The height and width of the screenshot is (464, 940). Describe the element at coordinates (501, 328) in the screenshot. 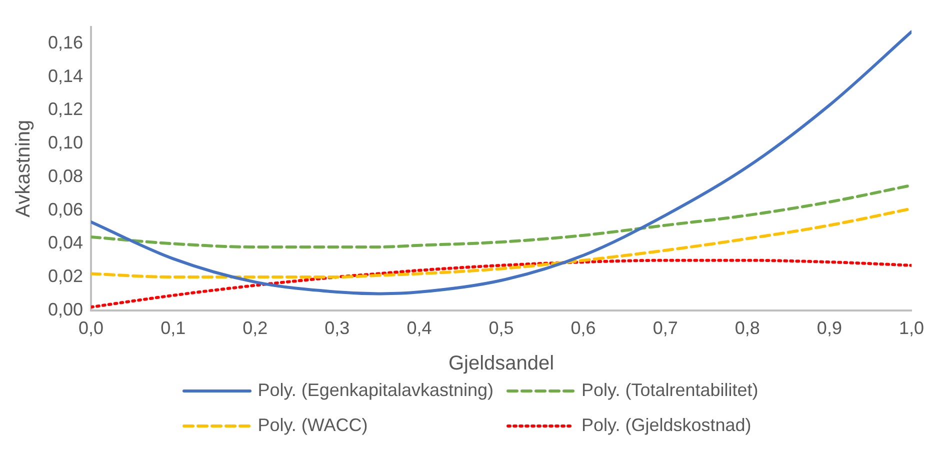

I see `x-tick-label: 0,5` at that location.